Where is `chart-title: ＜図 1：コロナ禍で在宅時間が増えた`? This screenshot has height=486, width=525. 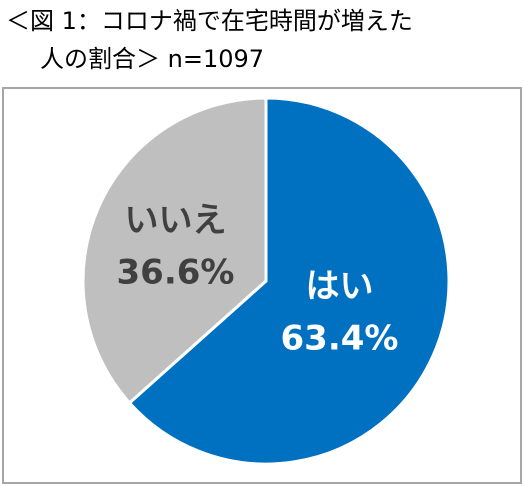
chart-title: ＜図 1：コロナ禍で在宅時間が増えた is located at coordinates (209, 21).